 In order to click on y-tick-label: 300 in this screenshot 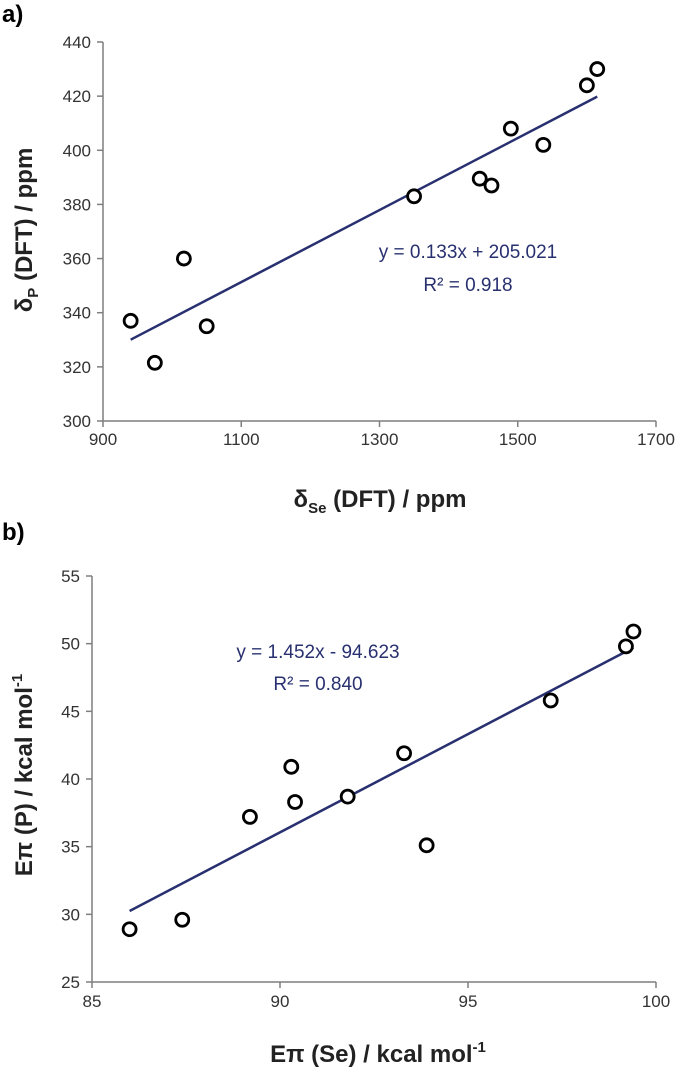, I will do `click(77, 421)`.